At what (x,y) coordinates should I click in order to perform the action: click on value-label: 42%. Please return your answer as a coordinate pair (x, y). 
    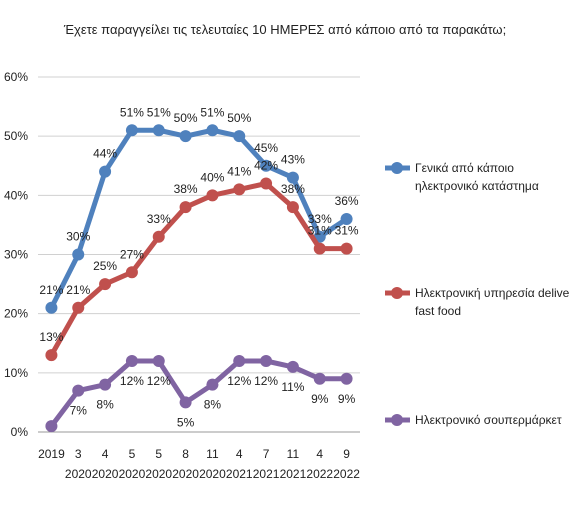
    Looking at the image, I should click on (266, 166).